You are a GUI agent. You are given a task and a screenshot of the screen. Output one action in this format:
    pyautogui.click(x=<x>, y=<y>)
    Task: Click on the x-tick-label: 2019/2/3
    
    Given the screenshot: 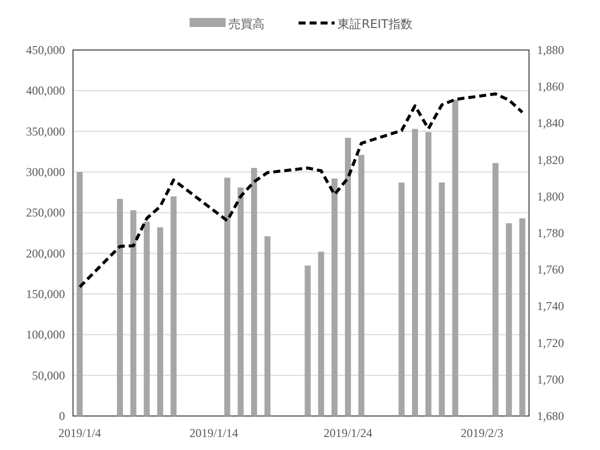 What is the action you would take?
    pyautogui.click(x=482, y=433)
    